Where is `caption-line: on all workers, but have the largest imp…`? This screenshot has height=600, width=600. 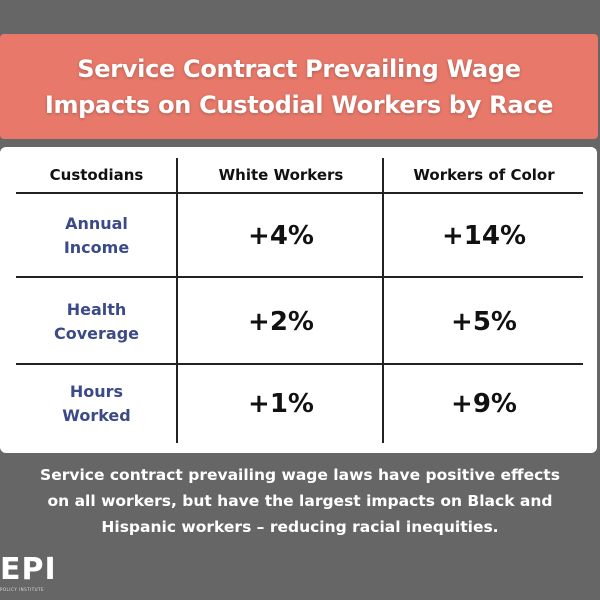 caption-line: on all workers, but have the largest imp… is located at coordinates (300, 501).